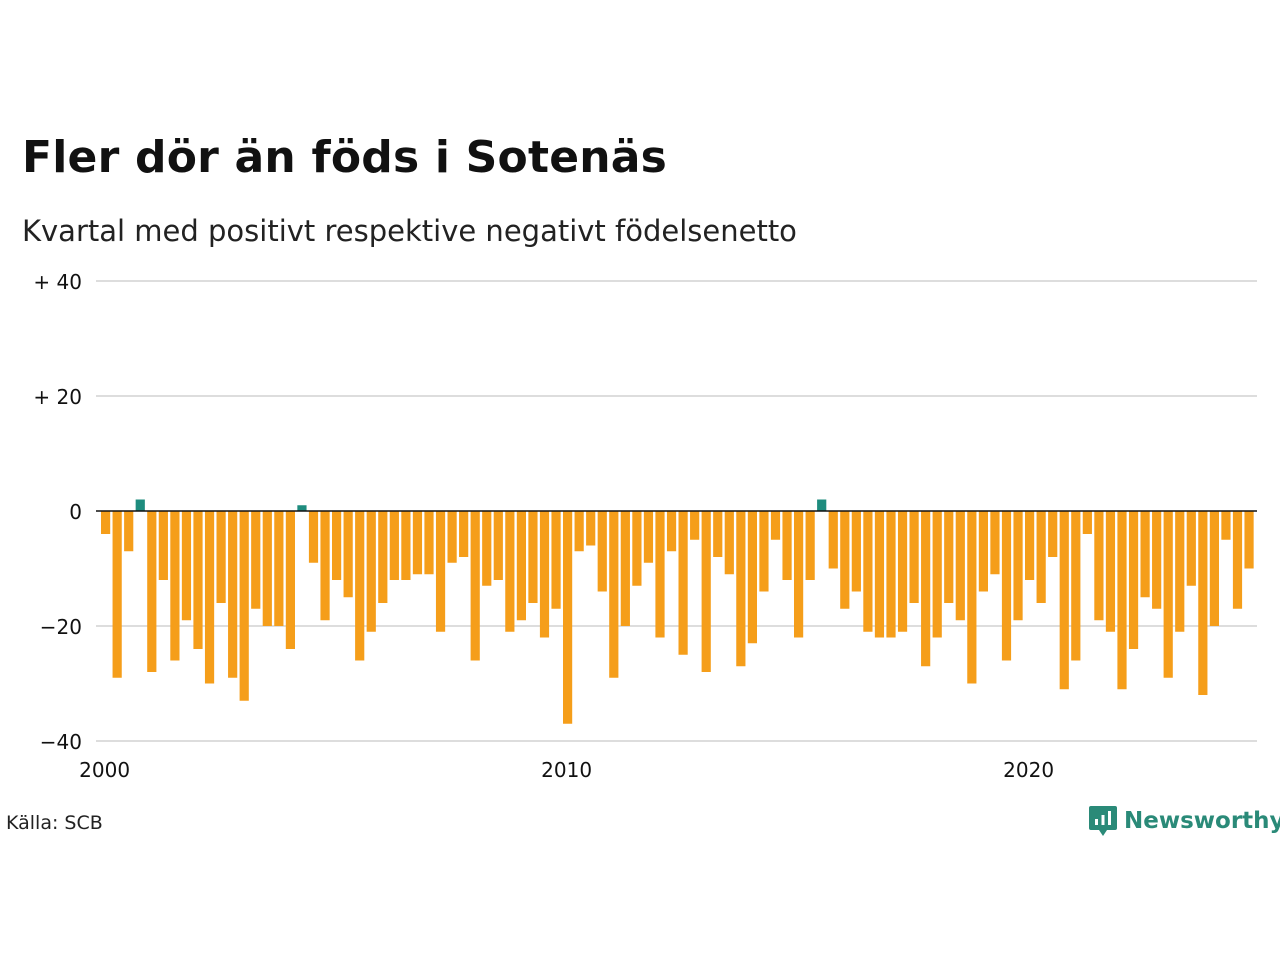  I want to click on y-tick-label: 0, so click(75, 512).